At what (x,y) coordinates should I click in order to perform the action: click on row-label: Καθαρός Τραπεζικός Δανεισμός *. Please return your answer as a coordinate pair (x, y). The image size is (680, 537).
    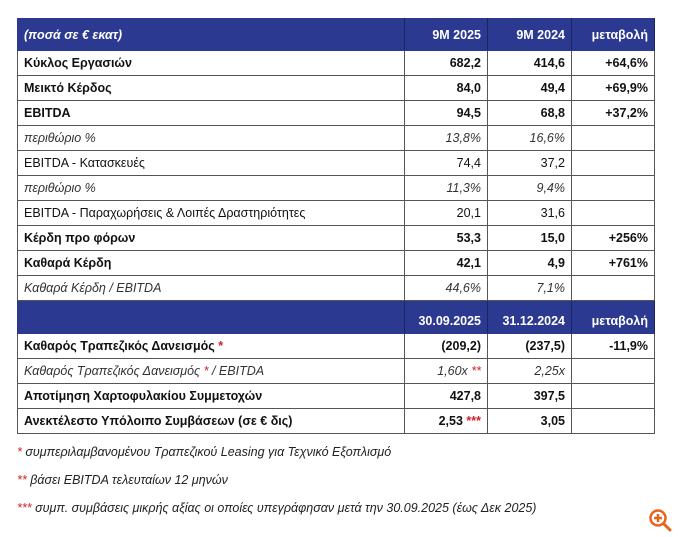
    Looking at the image, I should click on (211, 346).